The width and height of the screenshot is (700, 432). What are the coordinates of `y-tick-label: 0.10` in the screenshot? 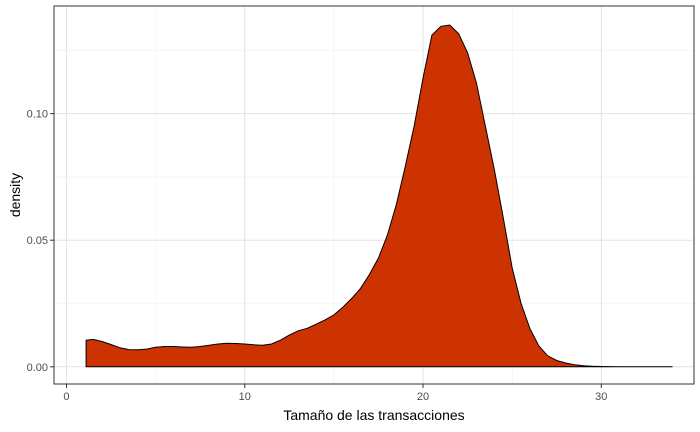 It's located at (37, 115).